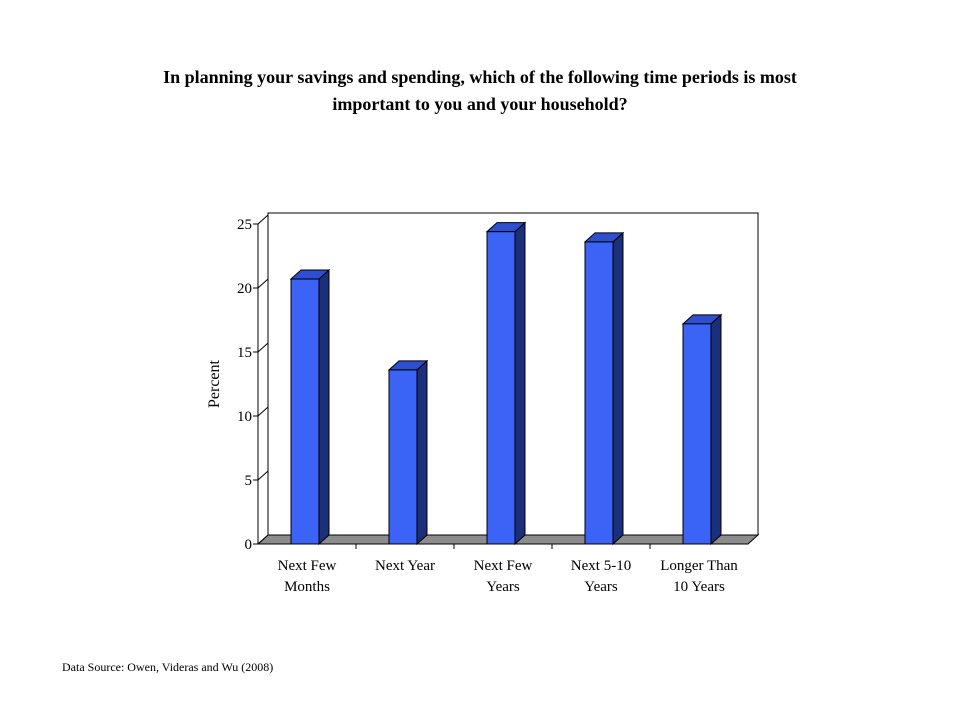 This screenshot has width=960, height=720. Describe the element at coordinates (699, 587) in the screenshot. I see `x-tick-label-line: 10 Years` at that location.